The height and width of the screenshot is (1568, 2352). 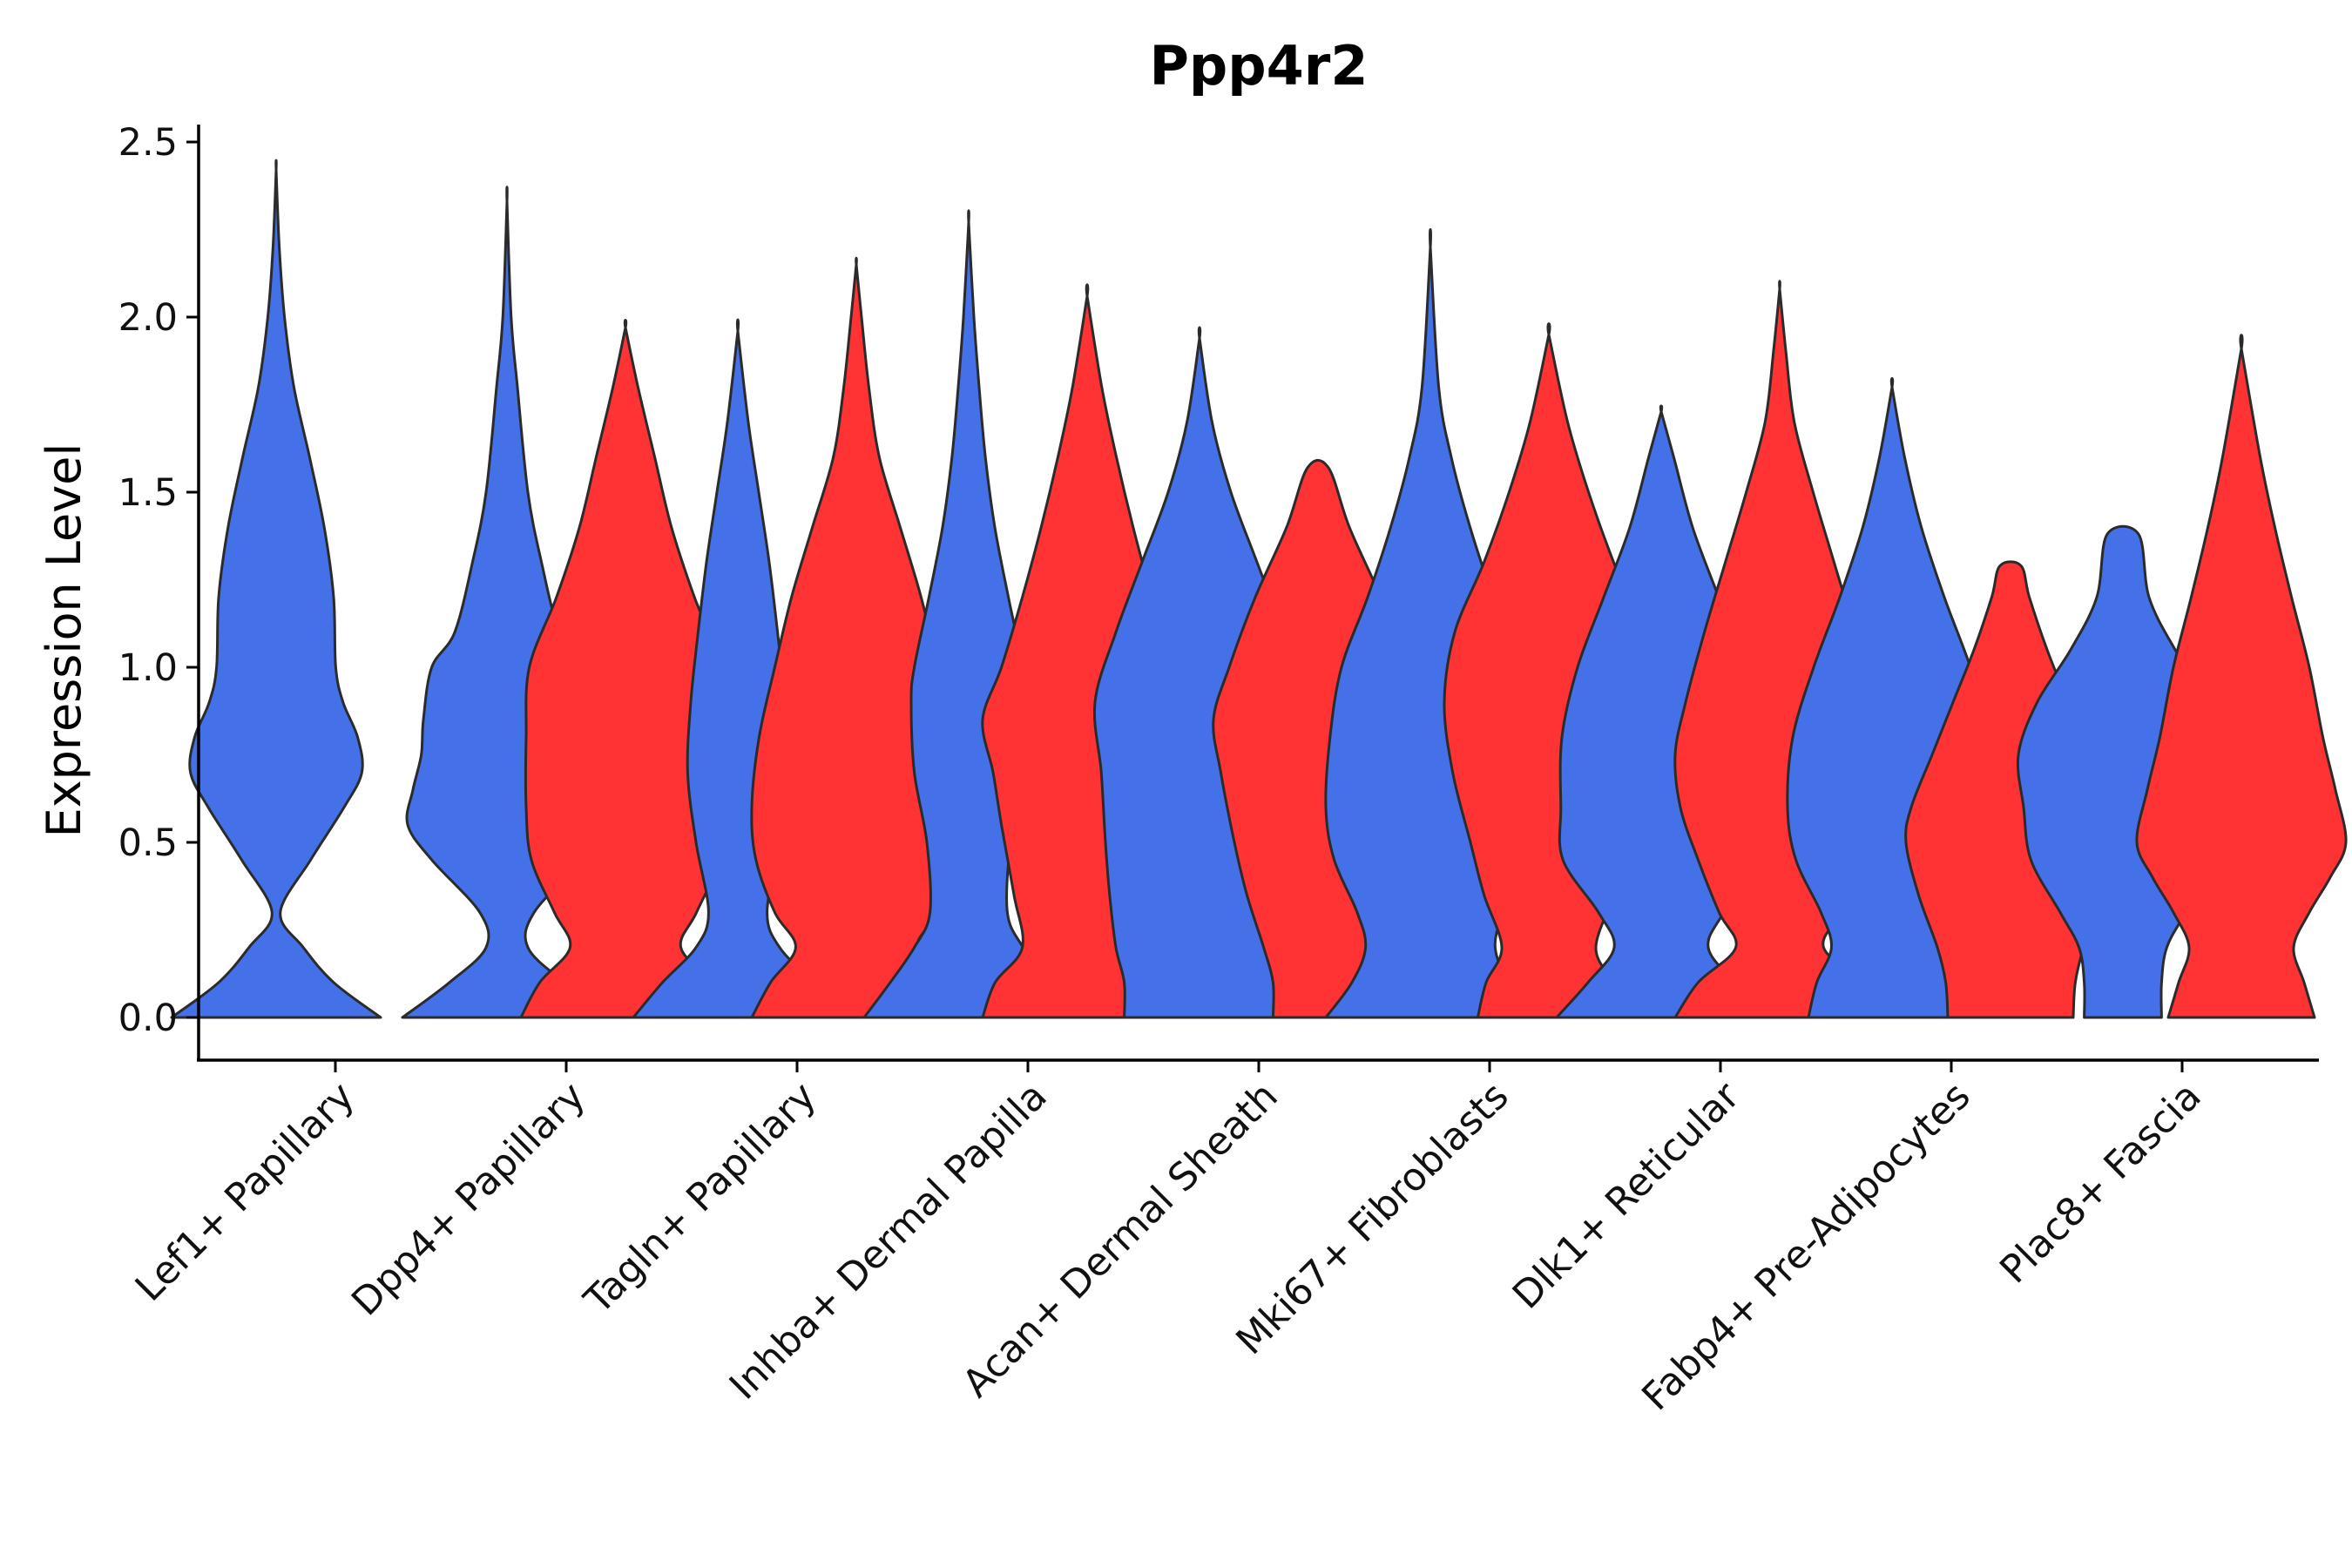 What do you see at coordinates (1626, 1195) in the screenshot?
I see `x-tick-label: Dlk1+ Reticular` at bounding box center [1626, 1195].